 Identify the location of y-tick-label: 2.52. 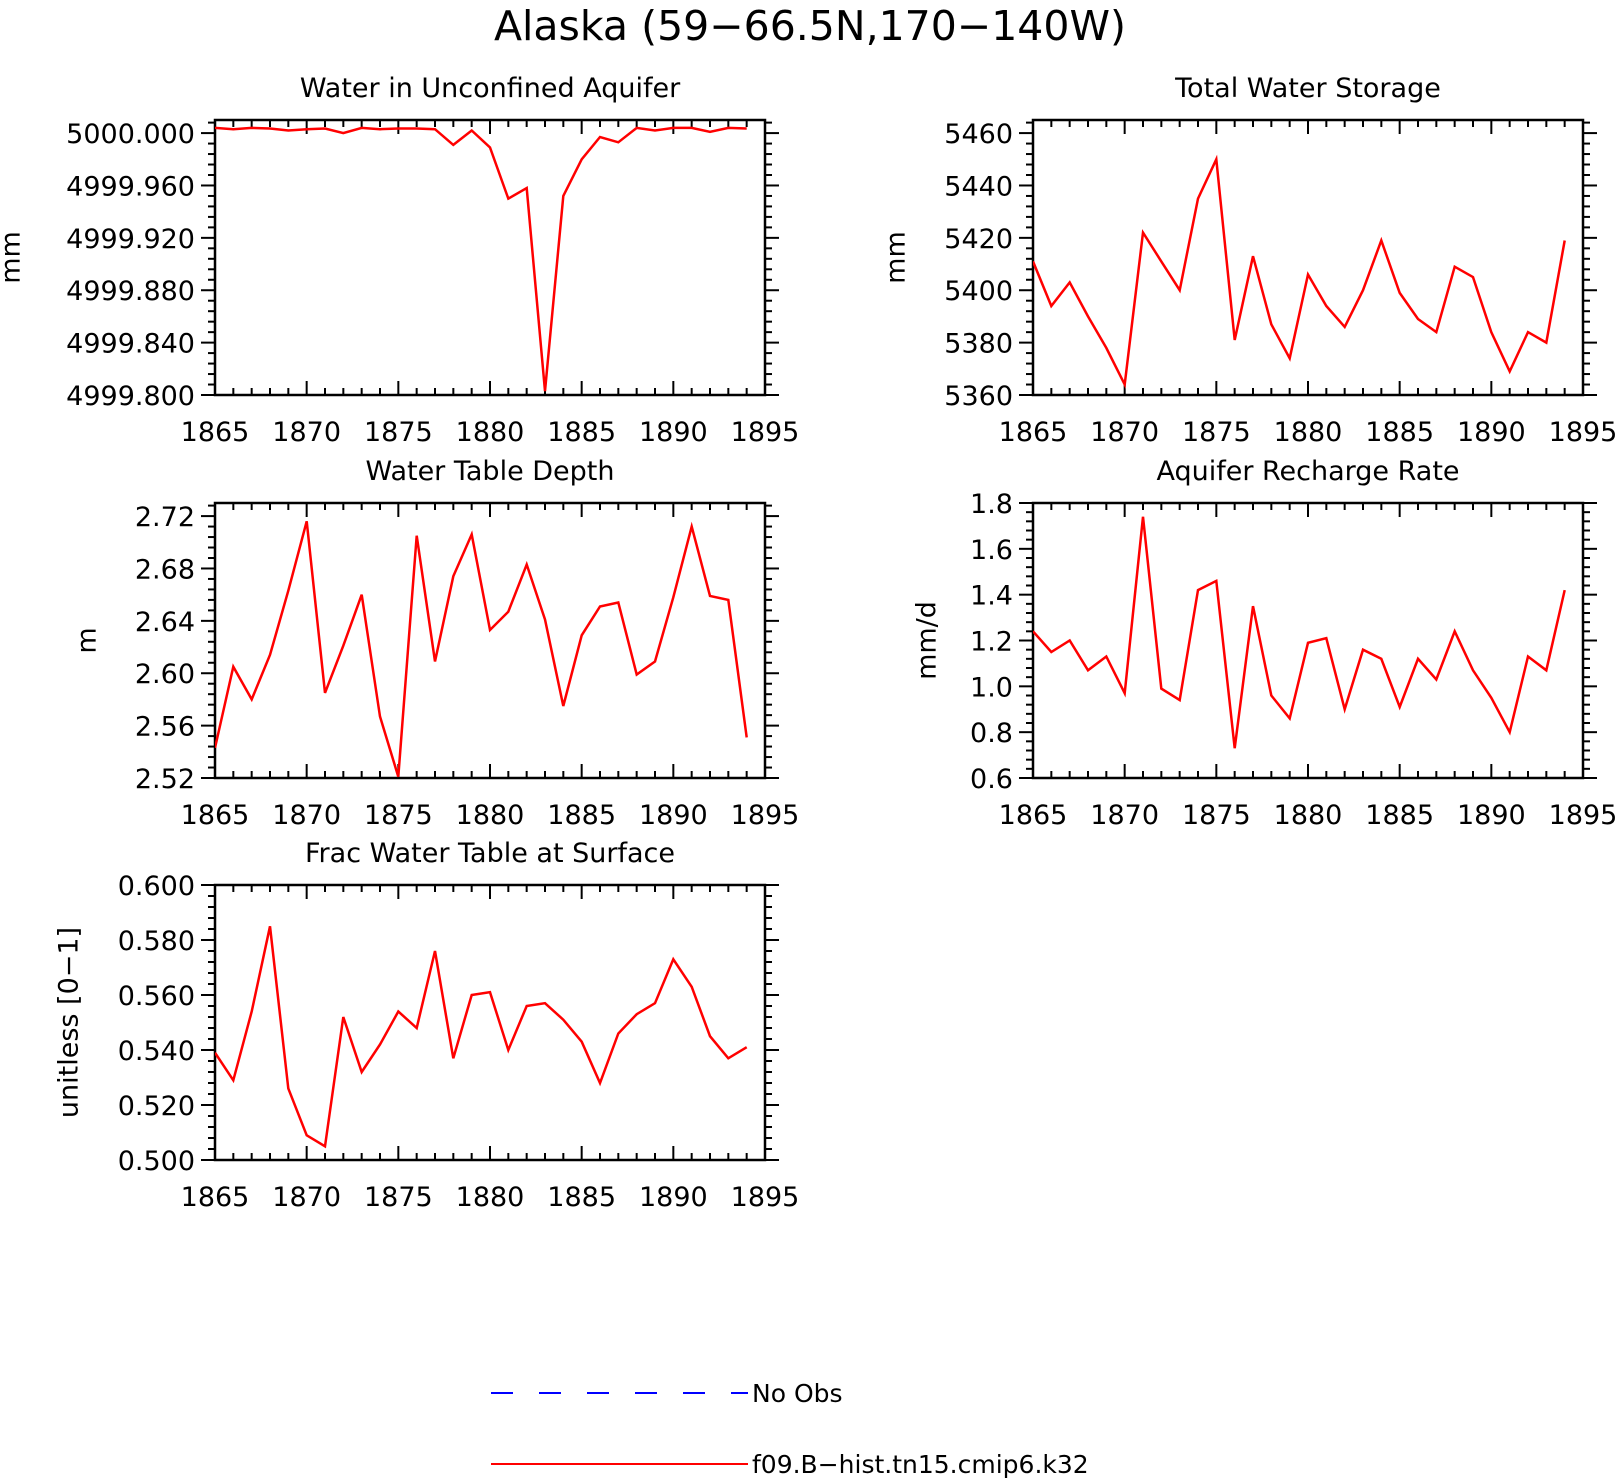
(165, 779).